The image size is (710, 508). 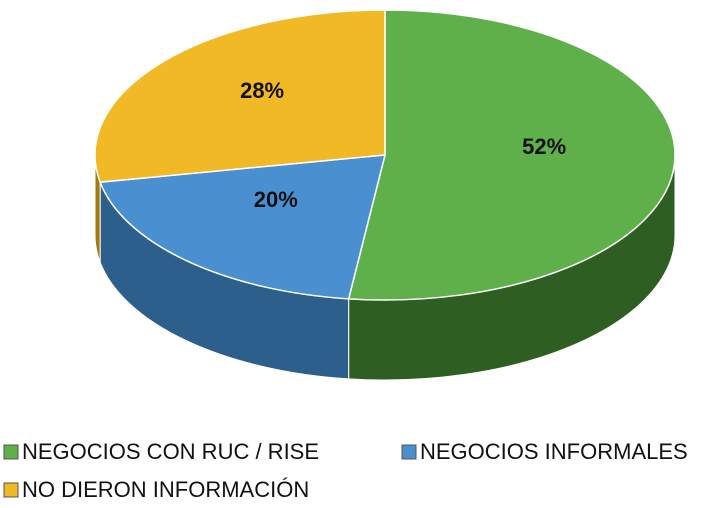 What do you see at coordinates (262, 90) in the screenshot?
I see `data-label: 28%` at bounding box center [262, 90].